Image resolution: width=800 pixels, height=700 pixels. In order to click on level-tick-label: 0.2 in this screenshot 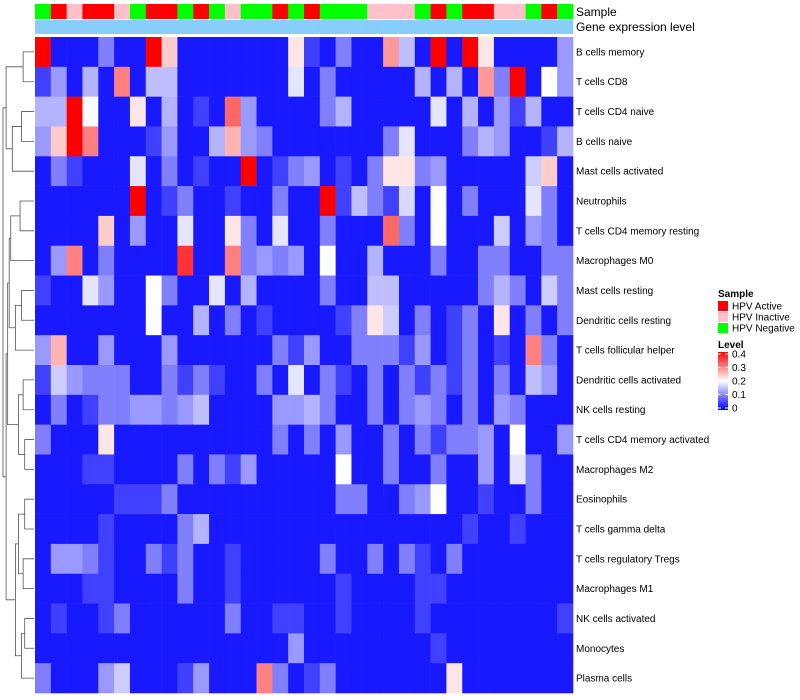, I will do `click(739, 382)`.